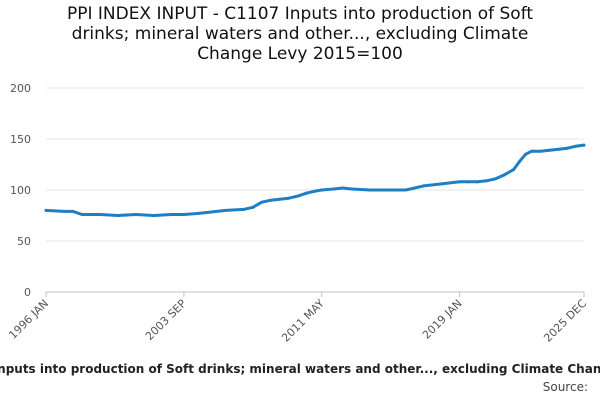 This screenshot has height=400, width=600. What do you see at coordinates (565, 321) in the screenshot?
I see `x-tick-label-4: 2025 DEC` at bounding box center [565, 321].